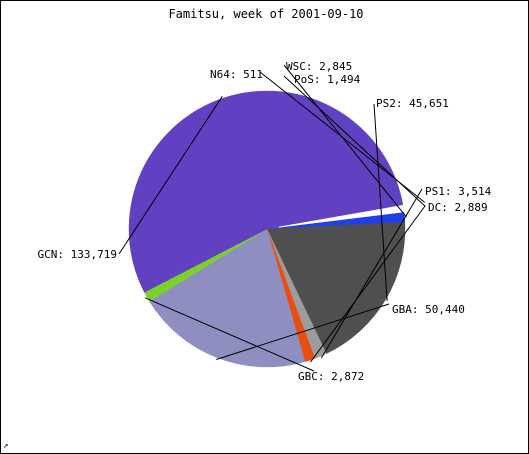  Describe the element at coordinates (354, 141) in the screenshot. I see `leader-line-pos` at that location.